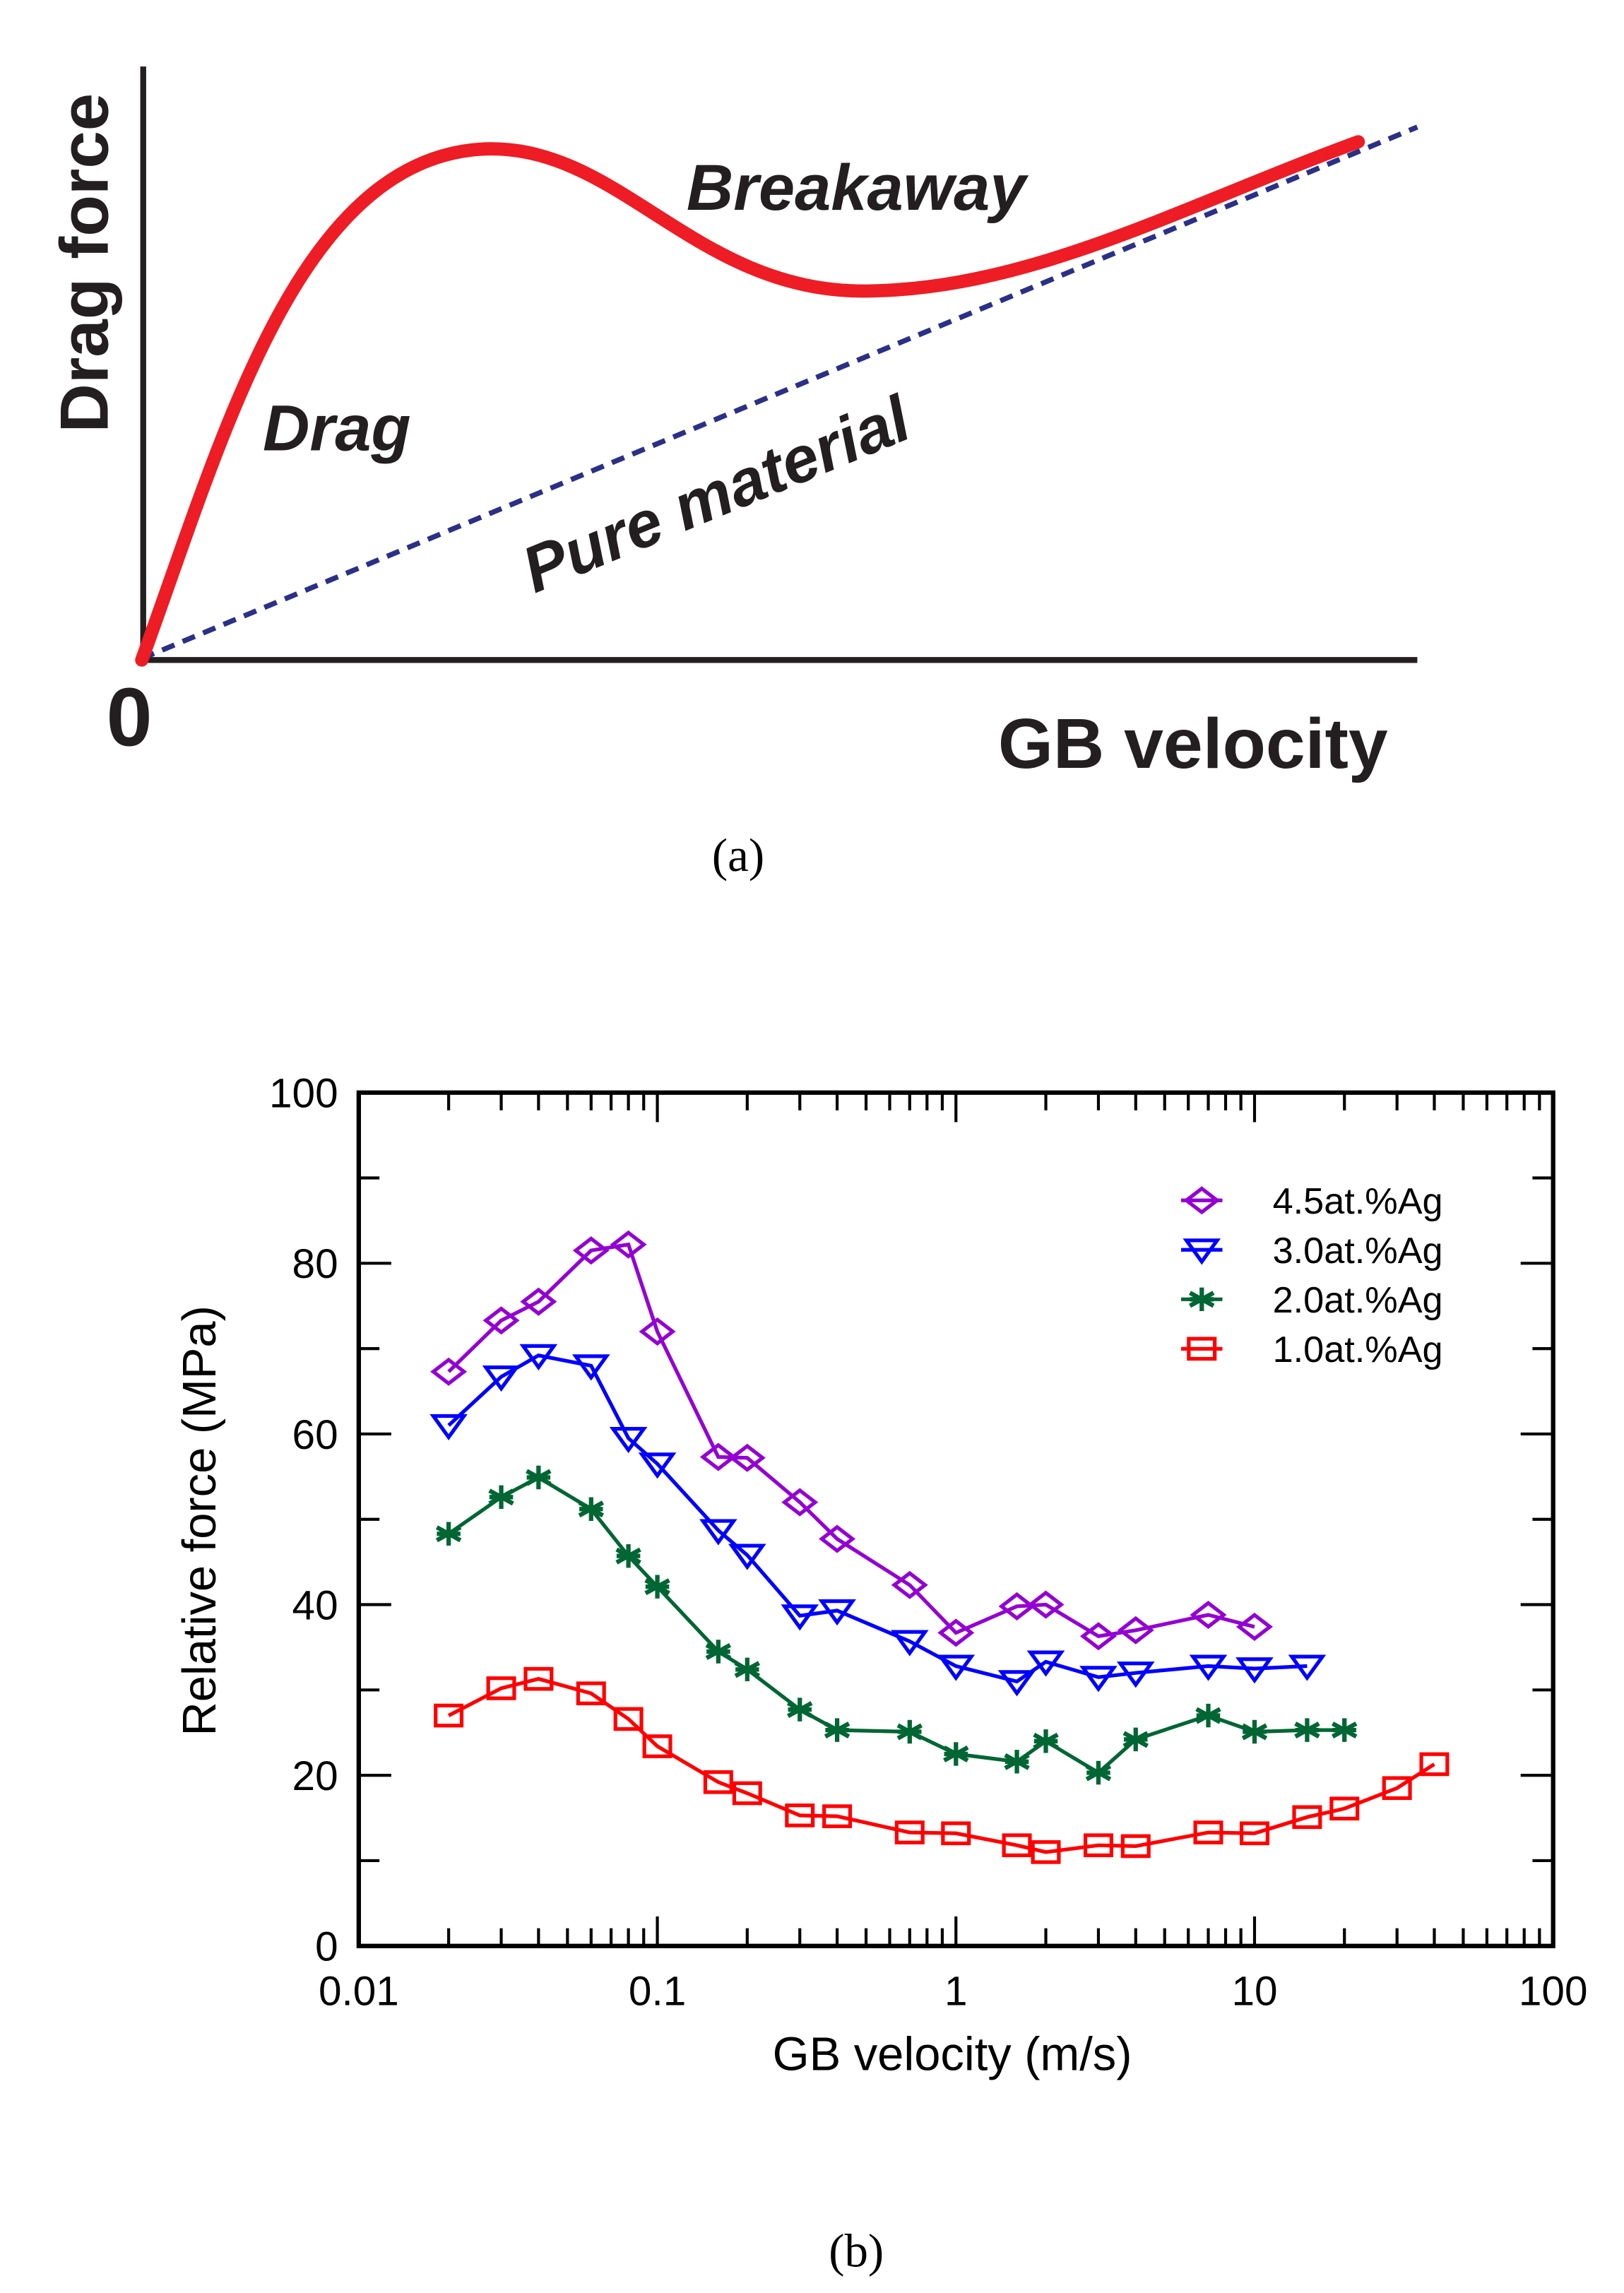 The height and width of the screenshot is (2293, 1624). What do you see at coordinates (303, 1094) in the screenshot?
I see `y-tick-label: 100` at bounding box center [303, 1094].